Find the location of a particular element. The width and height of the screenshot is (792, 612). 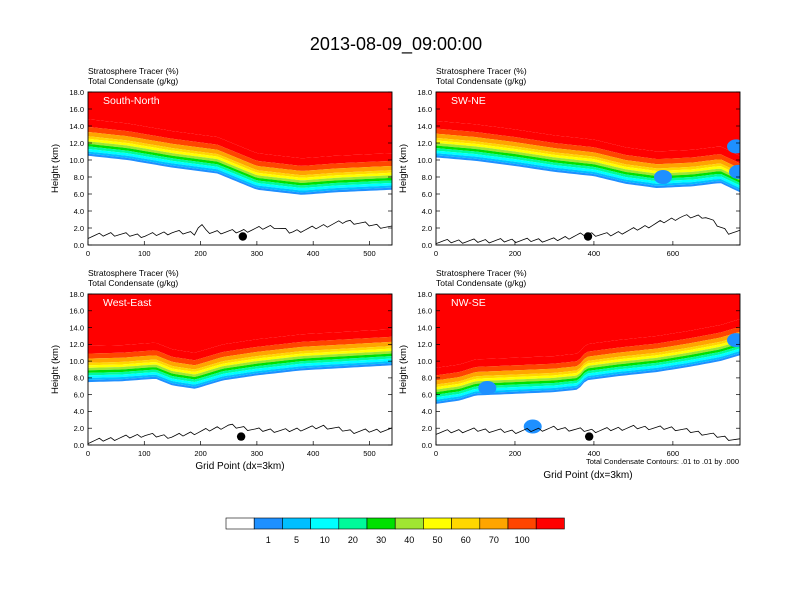

terrain-line is located at coordinates (588, 432).